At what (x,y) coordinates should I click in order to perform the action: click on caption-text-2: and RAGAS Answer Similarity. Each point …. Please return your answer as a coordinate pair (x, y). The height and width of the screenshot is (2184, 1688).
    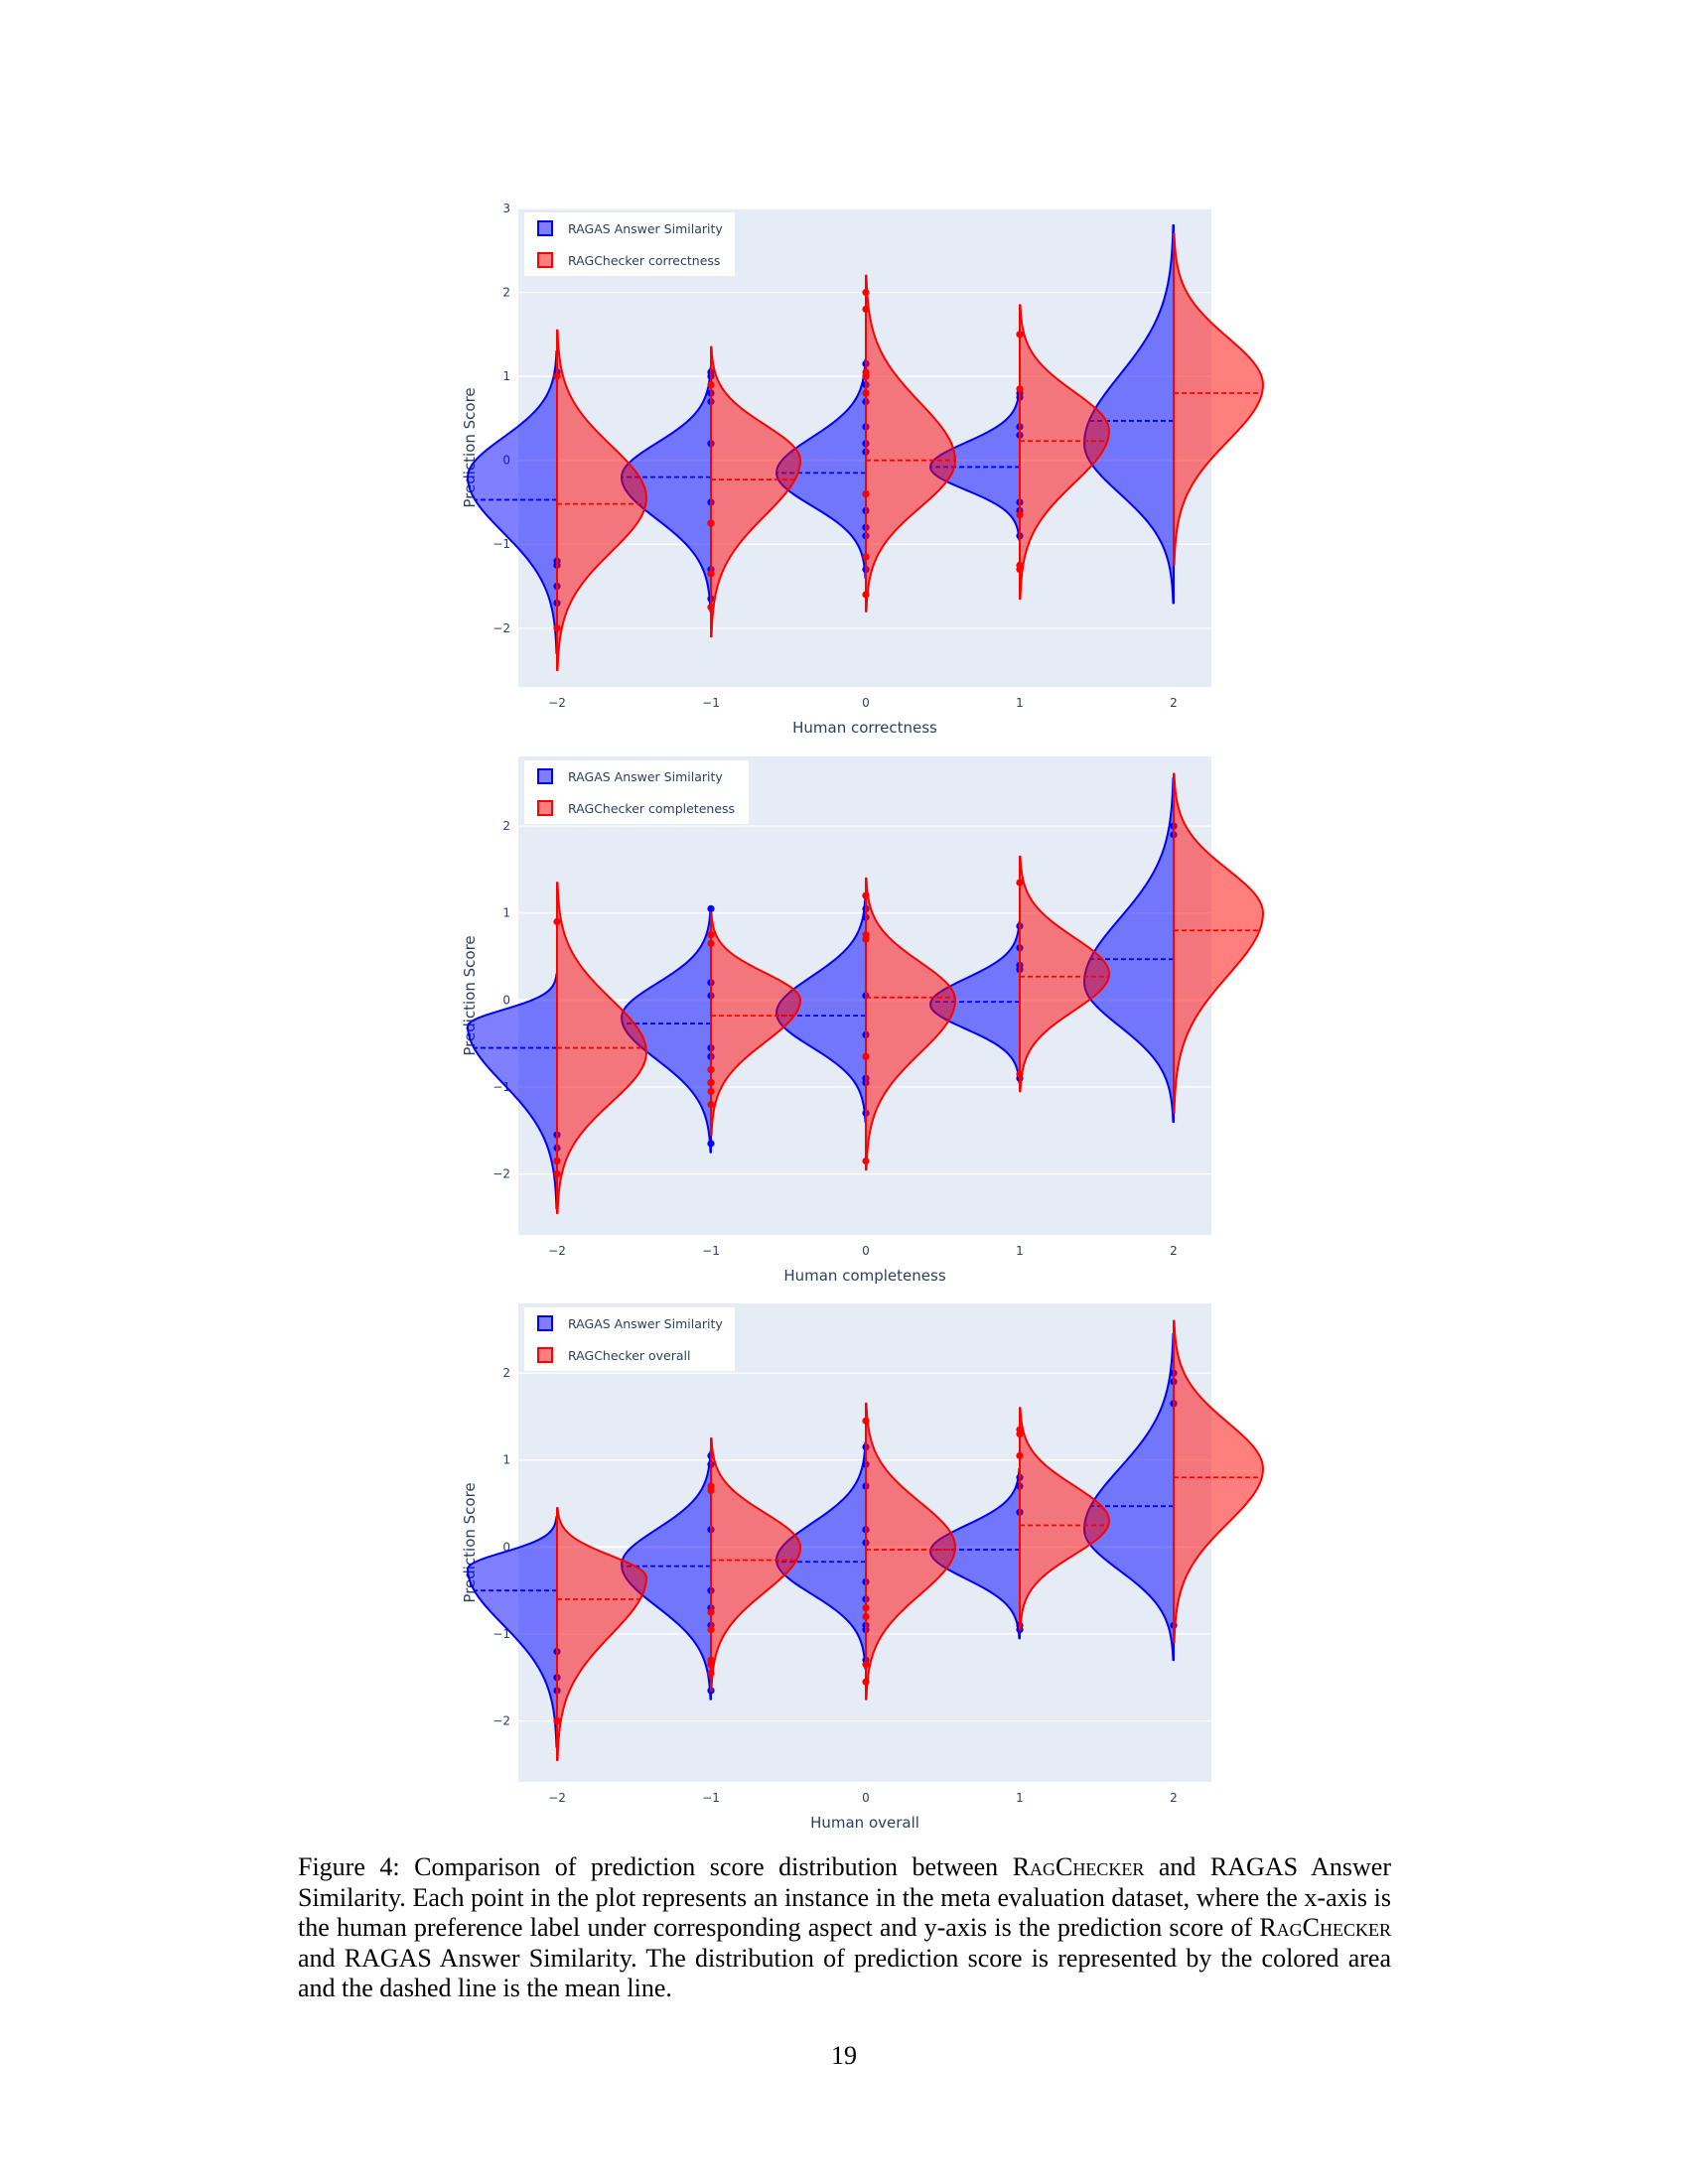
    Looking at the image, I should click on (844, 1897).